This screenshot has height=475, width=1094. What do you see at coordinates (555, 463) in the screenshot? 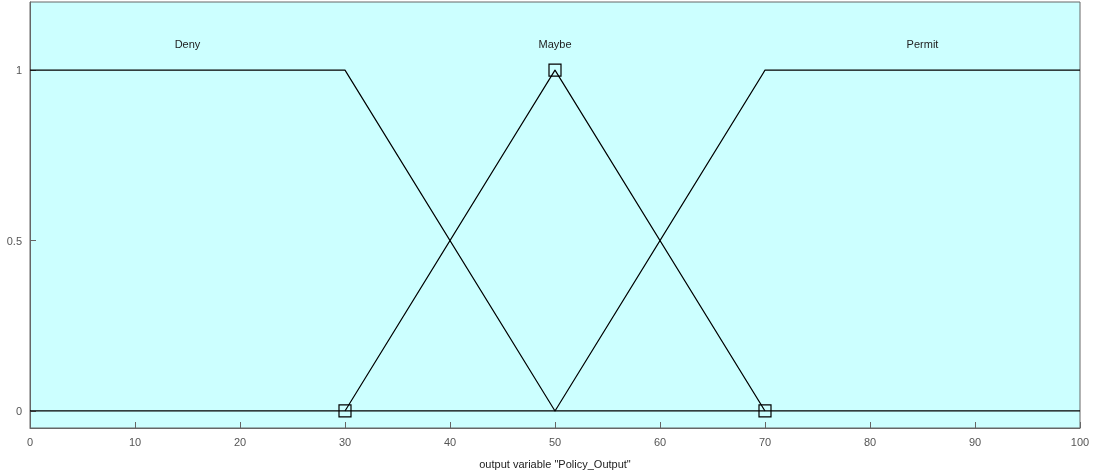
I see `x-axis-title: output variable "Policy_Output"` at bounding box center [555, 463].